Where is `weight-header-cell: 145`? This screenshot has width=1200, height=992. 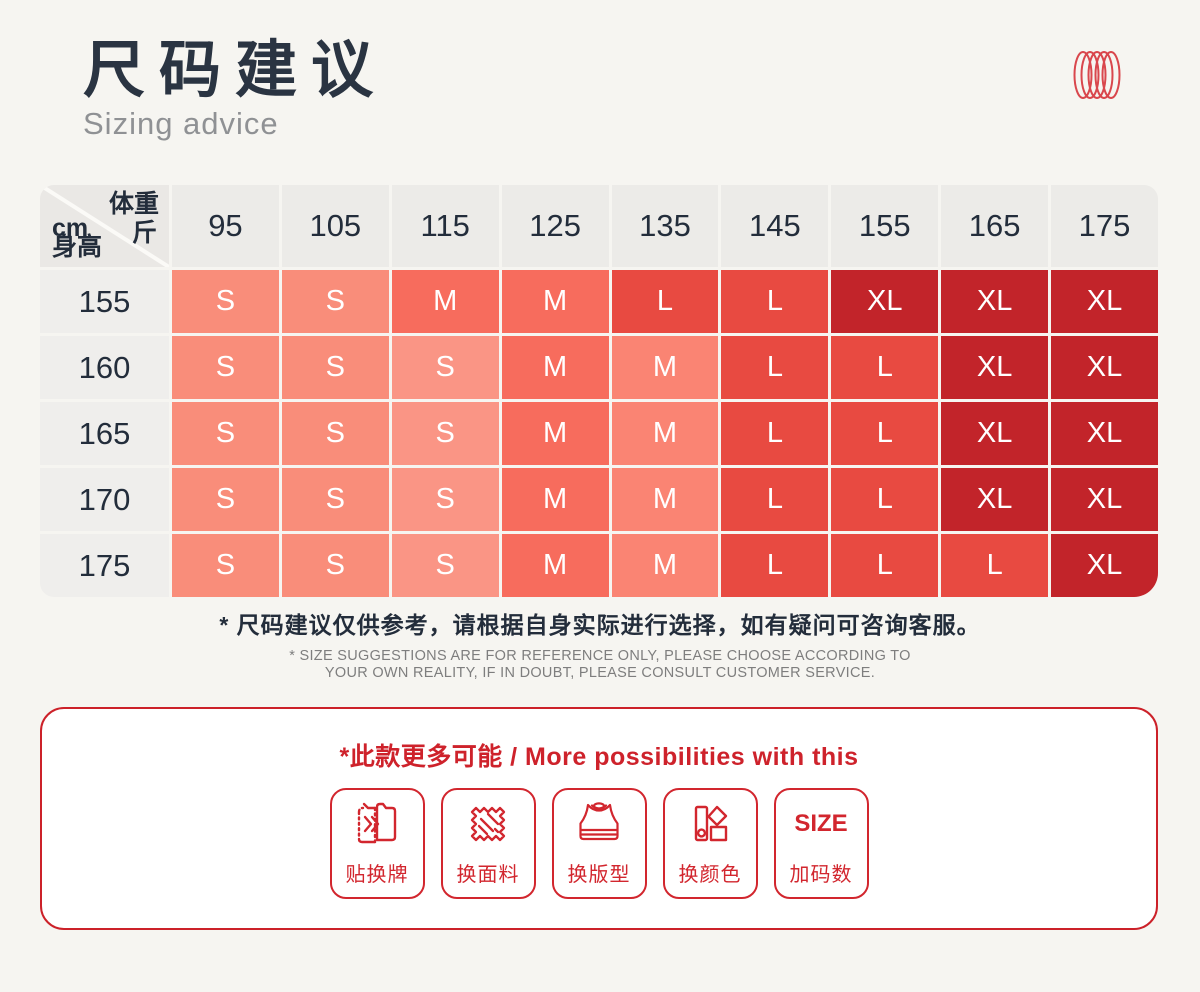
weight-header-cell: 145 is located at coordinates (775, 226).